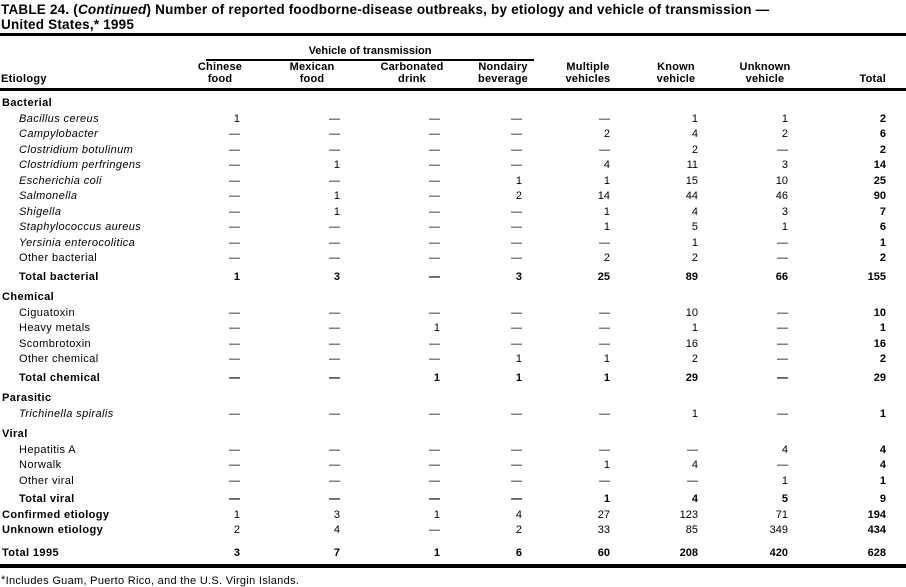 The height and width of the screenshot is (587, 906). Describe the element at coordinates (688, 552) in the screenshot. I see `value-cell: 208` at that location.